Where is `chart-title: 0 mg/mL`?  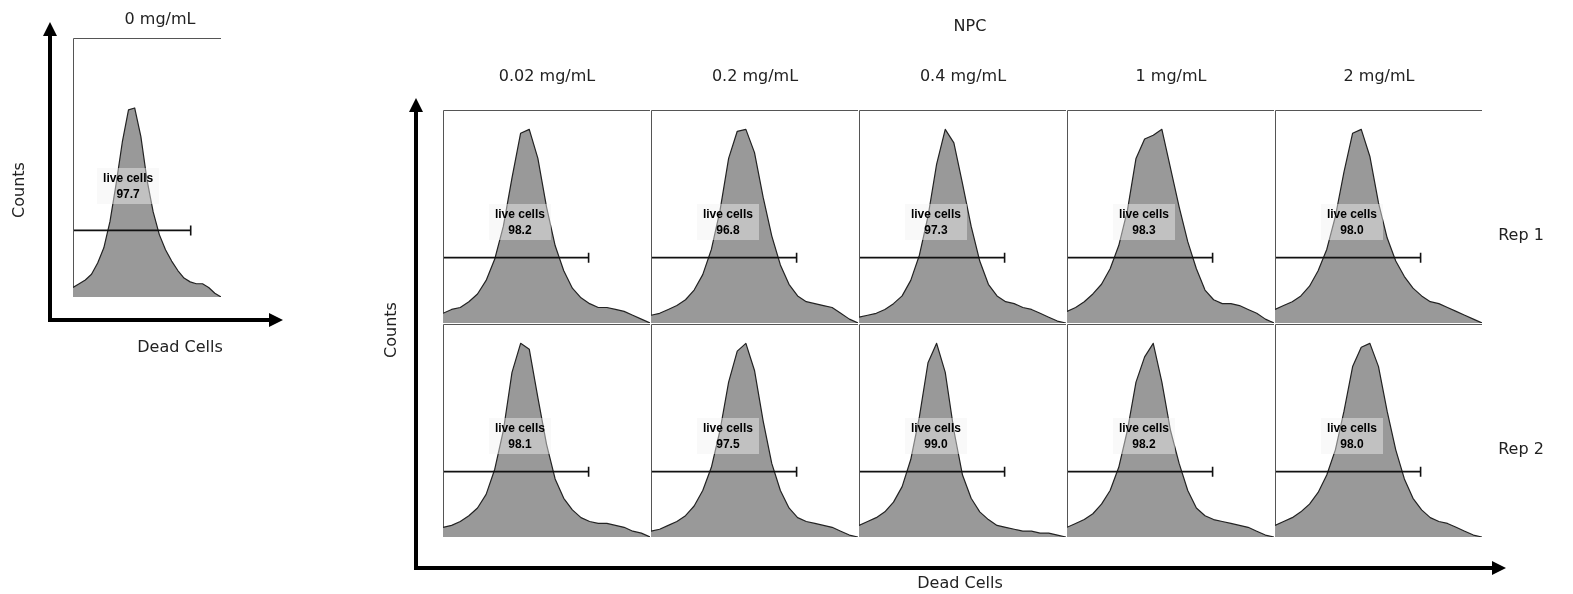 chart-title: 0 mg/mL is located at coordinates (160, 18).